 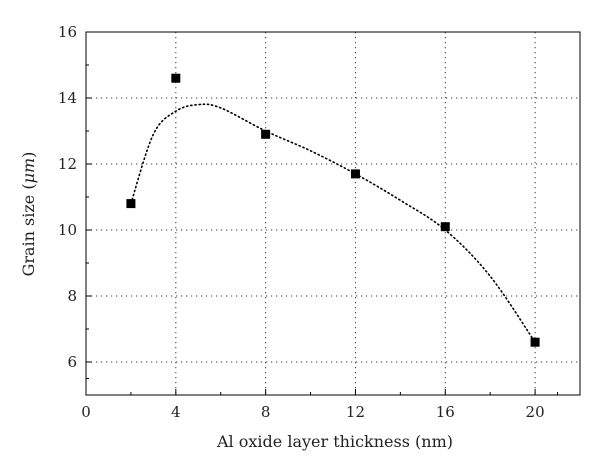 What do you see at coordinates (28, 229) in the screenshot?
I see `y-axis-title-prefix: Grain size (` at bounding box center [28, 229].